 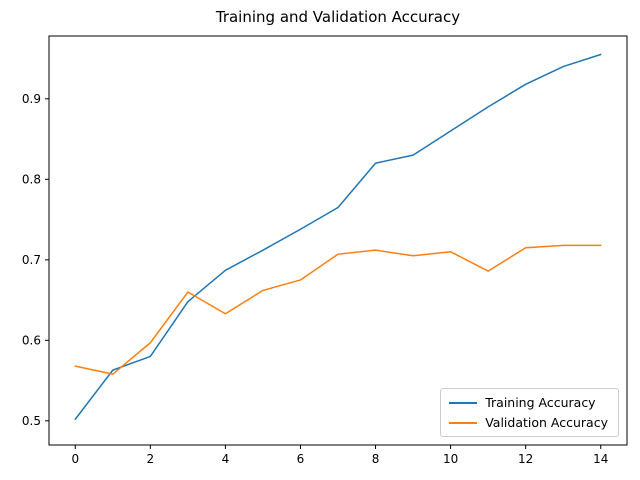 What do you see at coordinates (376, 459) in the screenshot?
I see `x-tick-label: 8` at bounding box center [376, 459].